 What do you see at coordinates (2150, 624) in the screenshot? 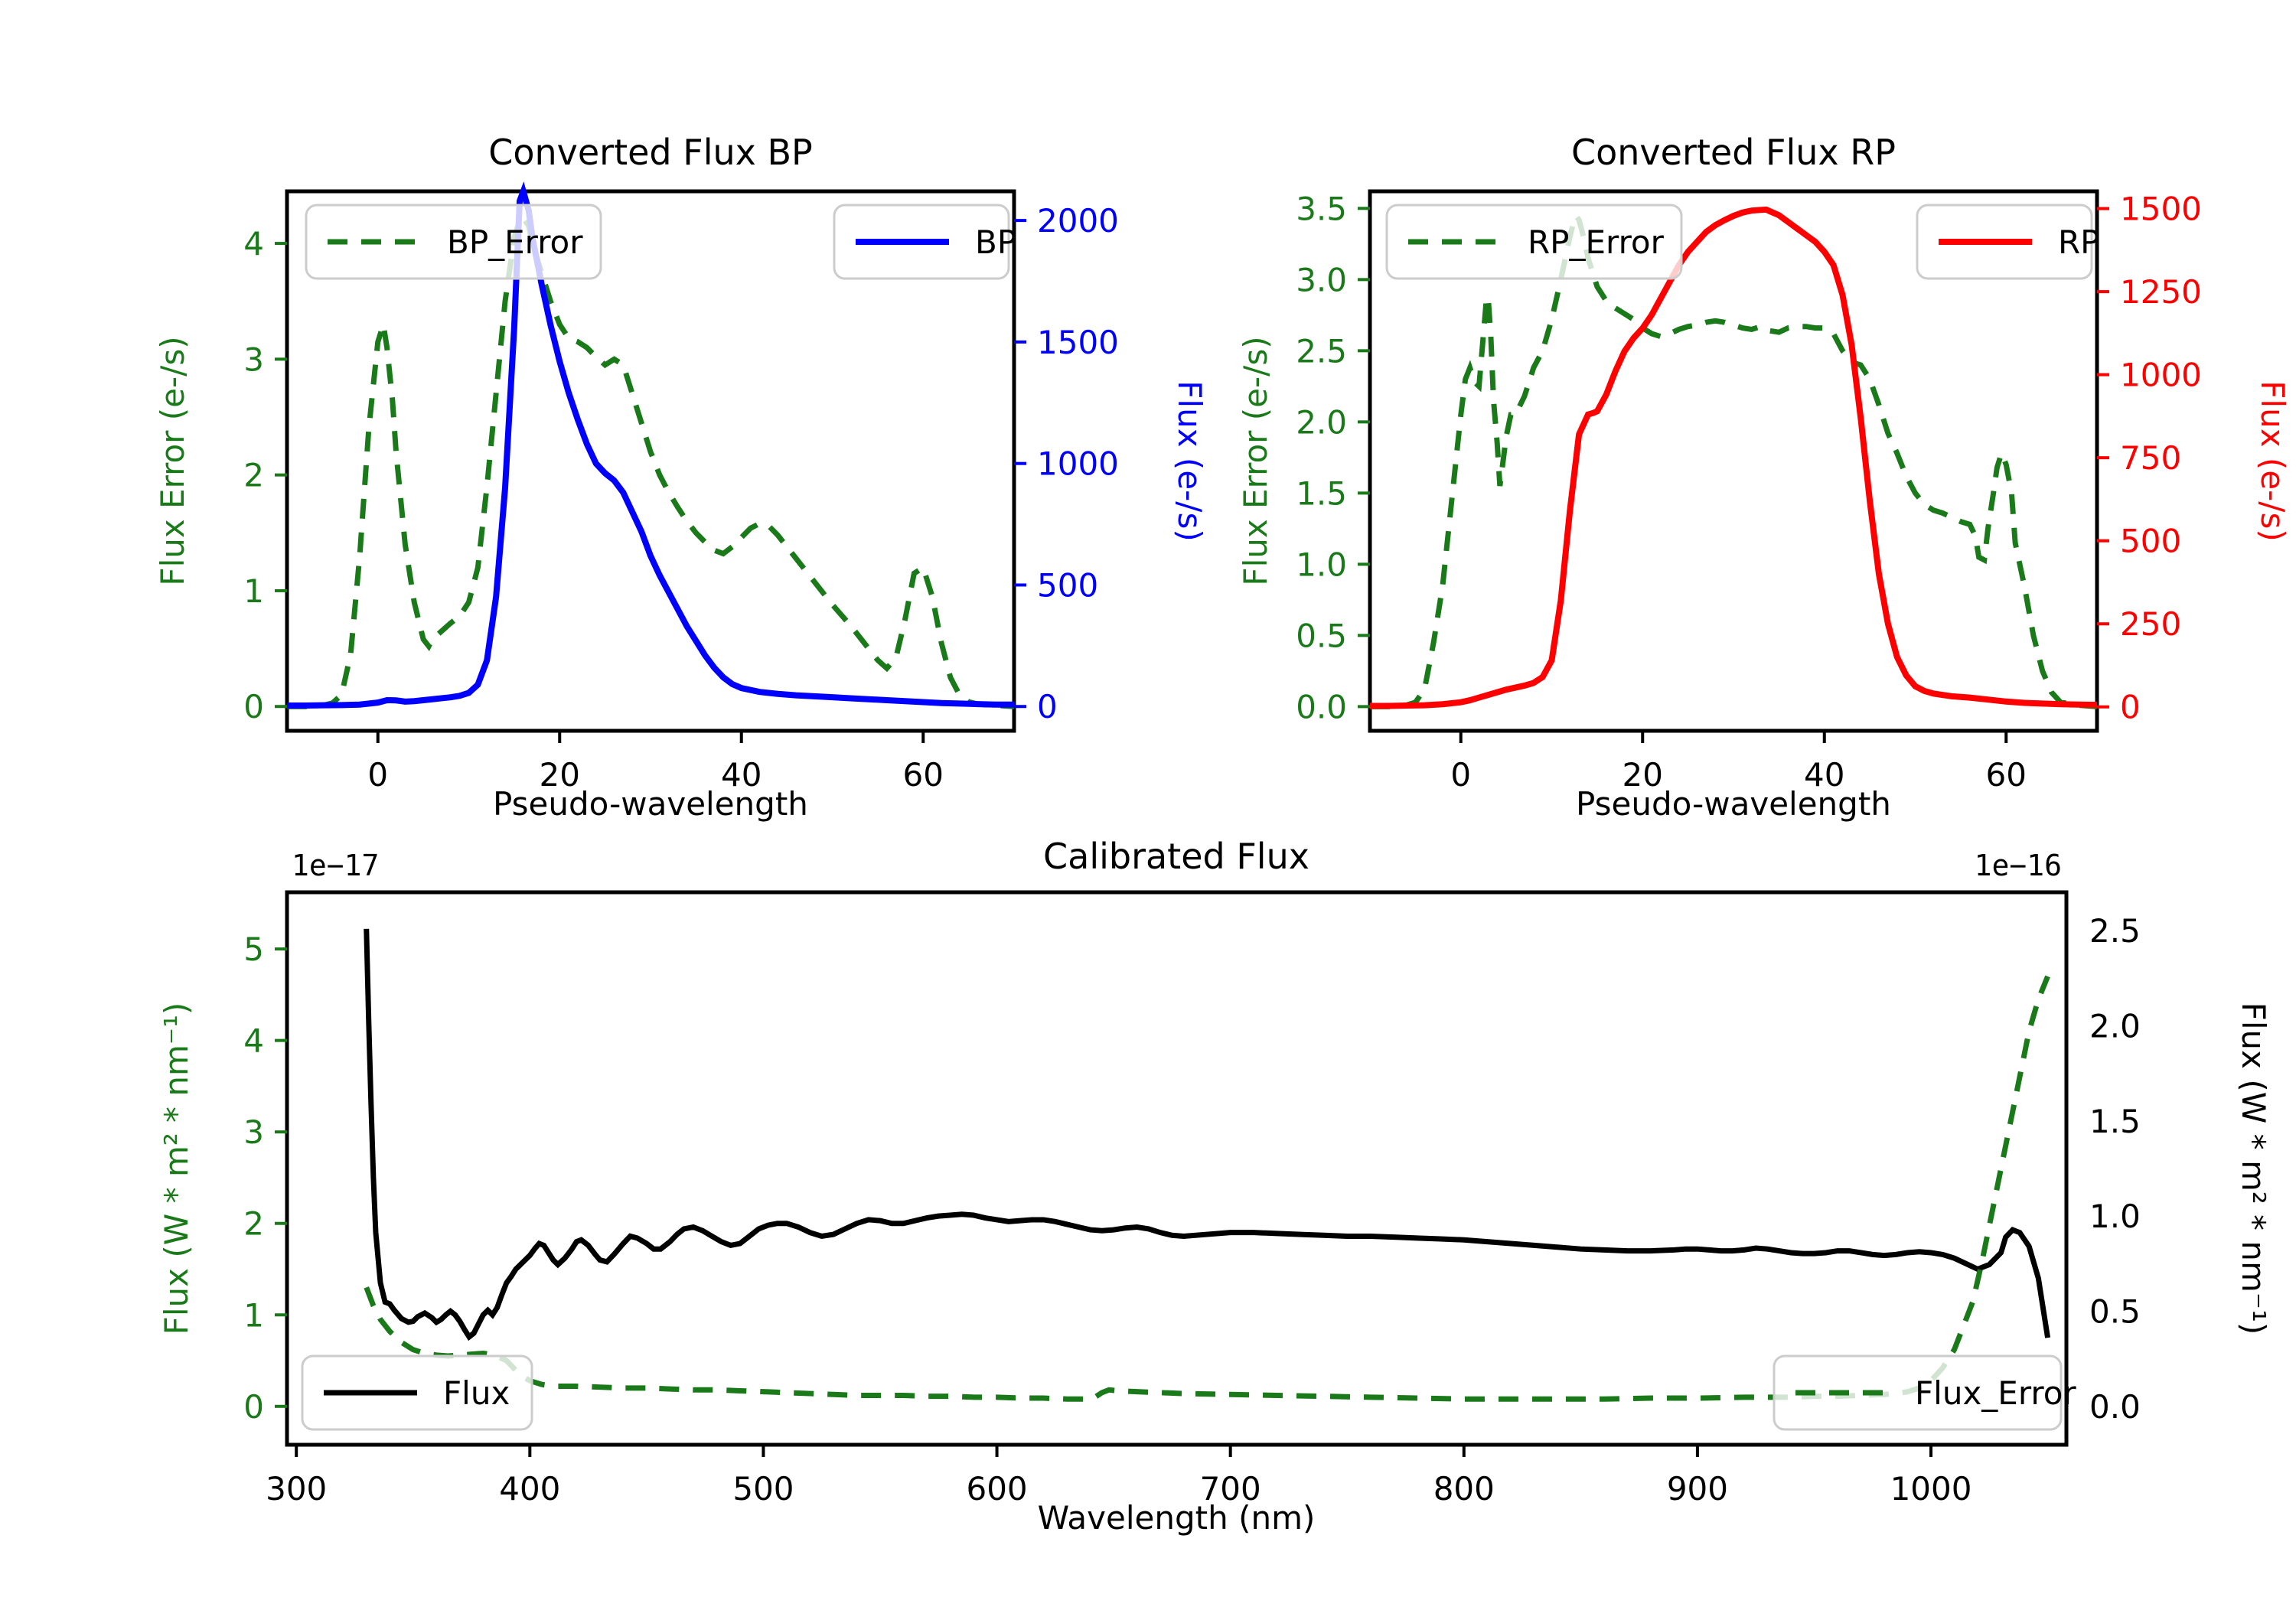
I see `y-tick-label-right: 250` at bounding box center [2150, 624].